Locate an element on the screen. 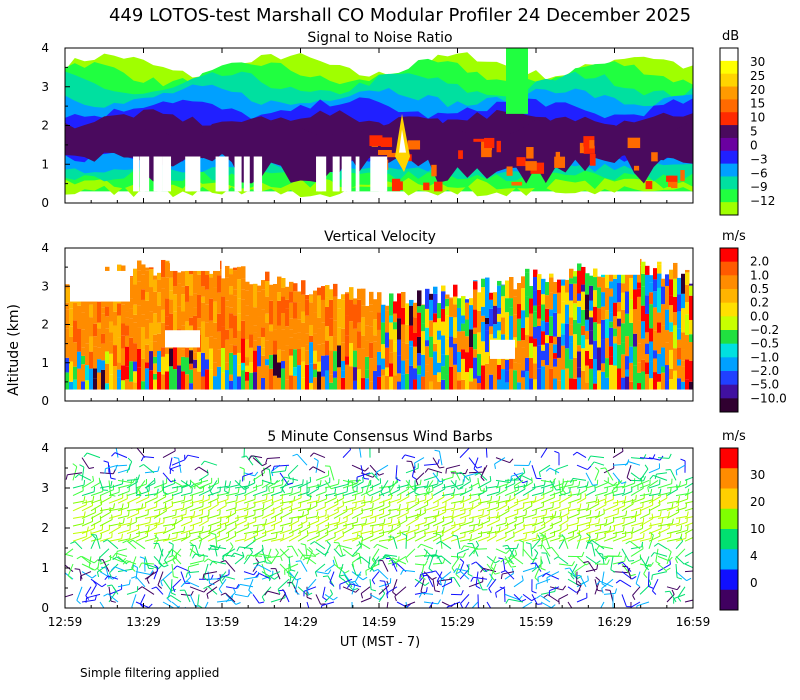 Image resolution: width=800 pixels, height=700 pixels. snr-patch is located at coordinates (426, 186).